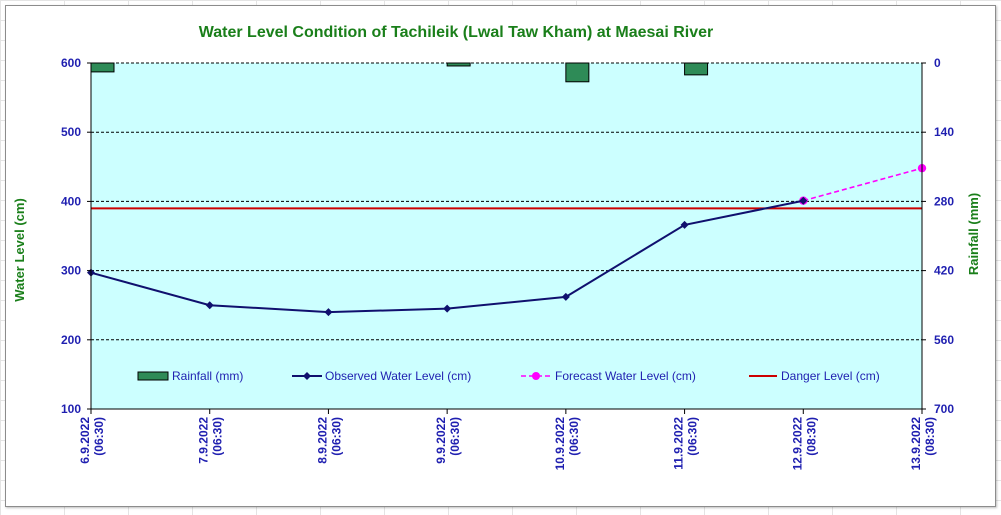 This screenshot has width=1001, height=515. Describe the element at coordinates (944, 201) in the screenshot. I see `y-right-tick-label: 280` at that location.